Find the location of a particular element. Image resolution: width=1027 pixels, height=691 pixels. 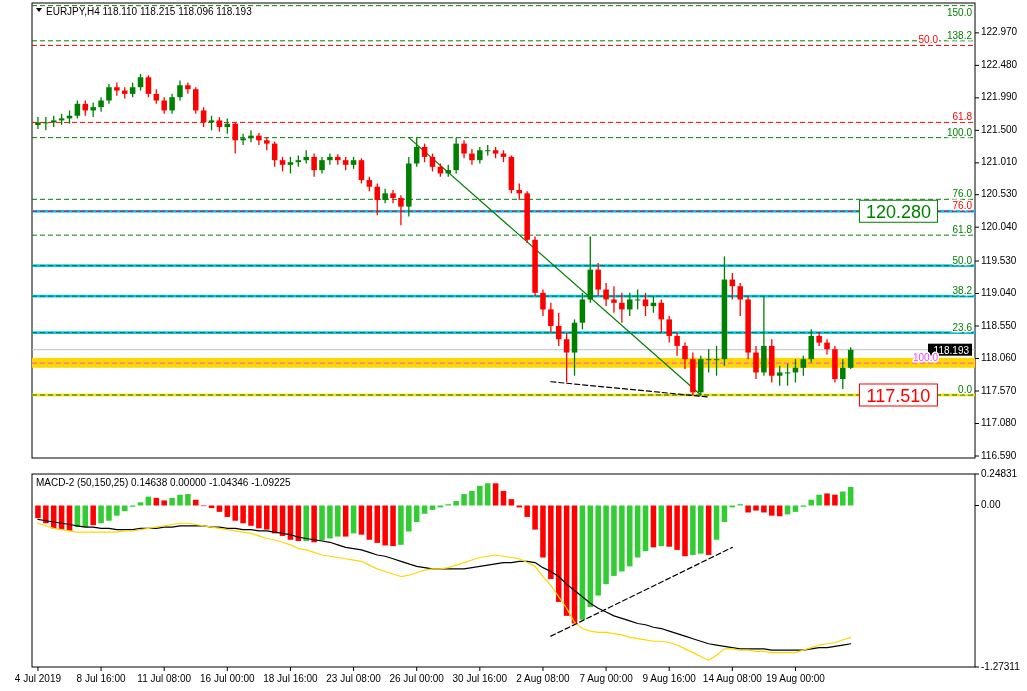

y-tick-label: 122.970 is located at coordinates (999, 32).